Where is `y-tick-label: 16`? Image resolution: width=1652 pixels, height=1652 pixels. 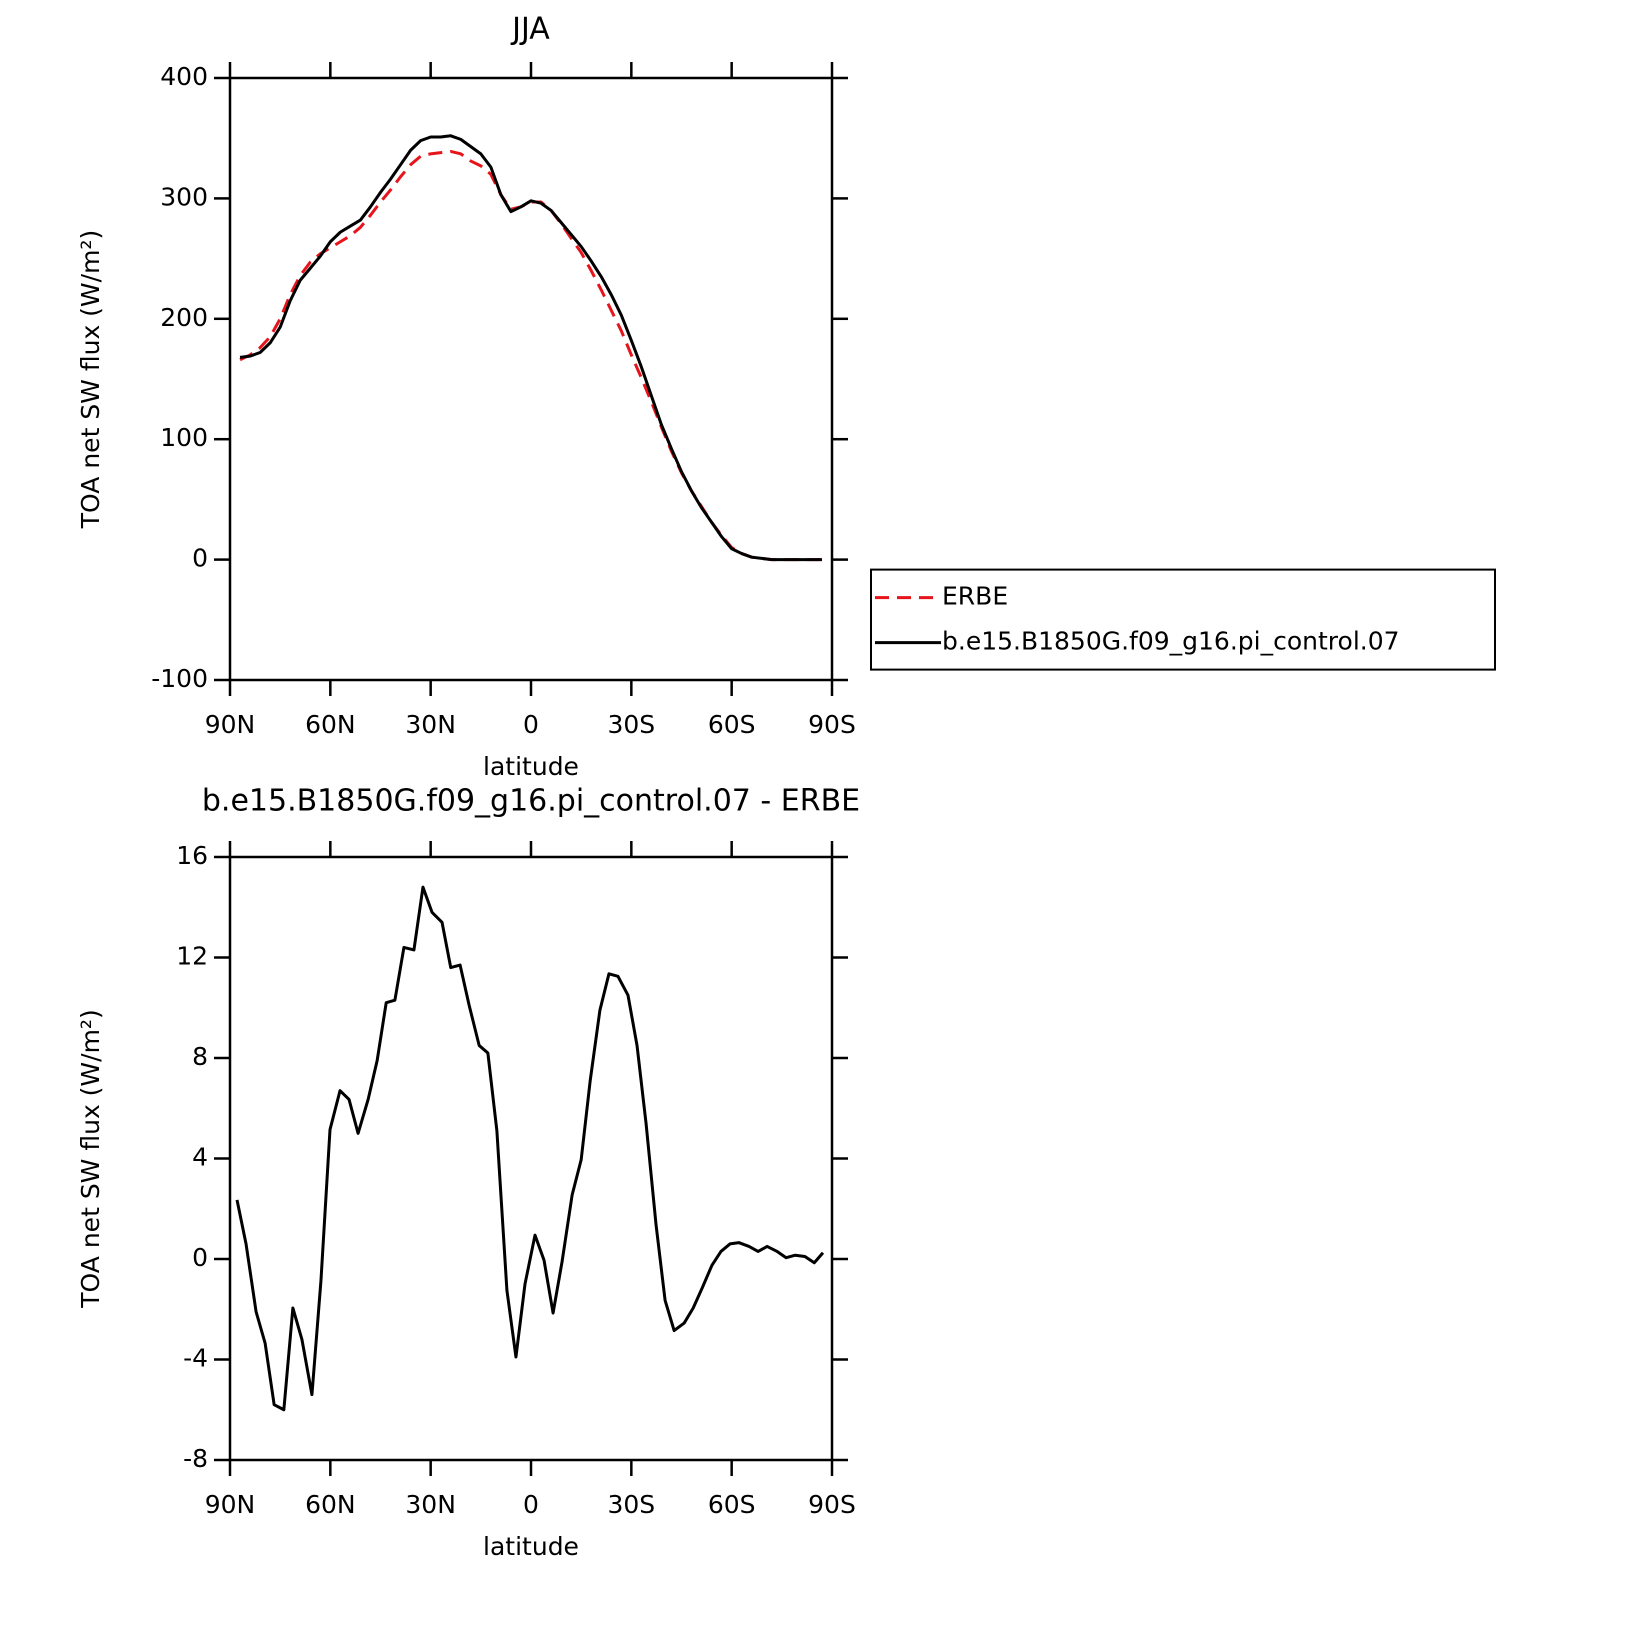
y-tick-label: 16 is located at coordinates (192, 855).